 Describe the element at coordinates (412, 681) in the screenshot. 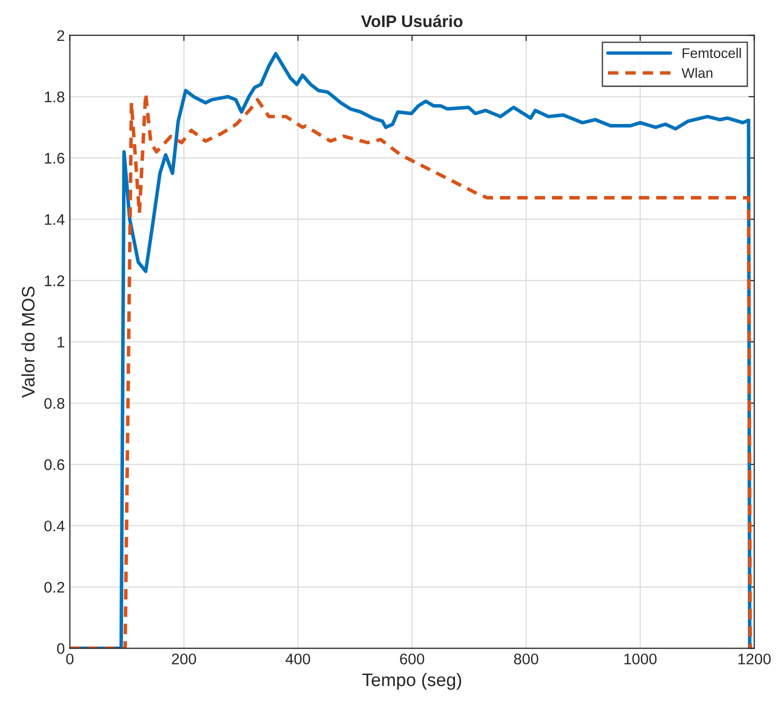

I see `x-axis-title: Tempo (seg)` at that location.